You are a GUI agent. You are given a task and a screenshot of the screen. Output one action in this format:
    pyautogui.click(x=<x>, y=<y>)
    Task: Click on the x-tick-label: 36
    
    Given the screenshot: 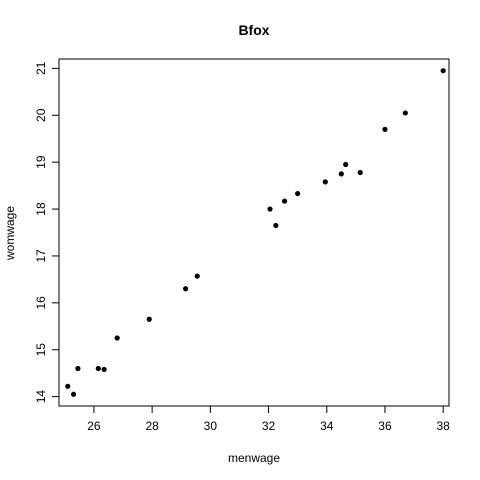 What is the action you would take?
    pyautogui.click(x=385, y=426)
    